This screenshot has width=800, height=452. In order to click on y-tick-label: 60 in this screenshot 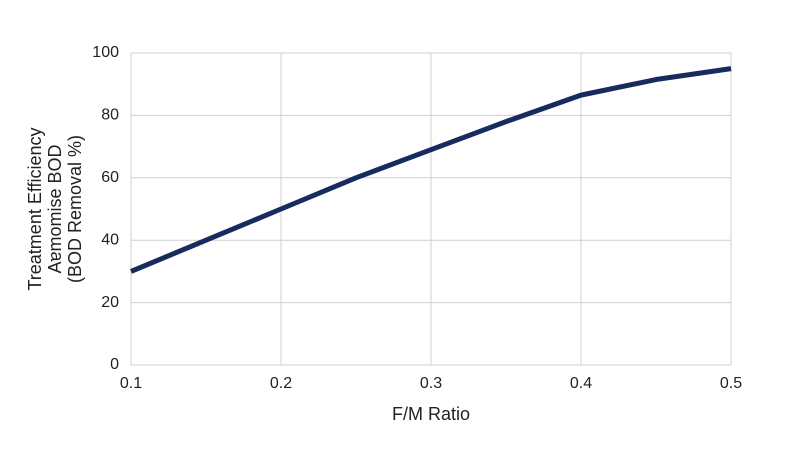, I will do `click(110, 177)`.